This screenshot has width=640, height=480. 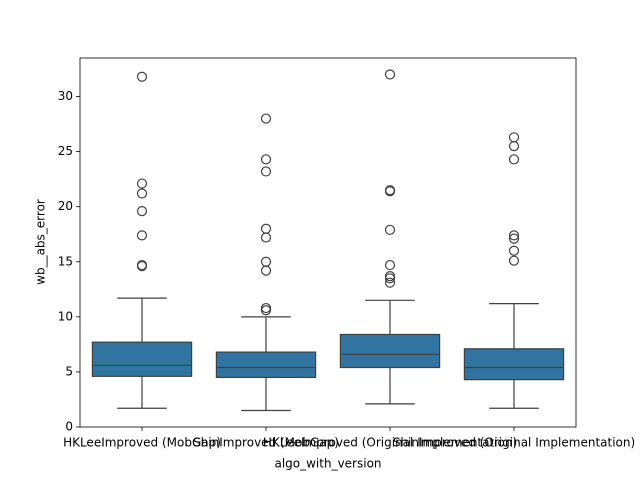 I want to click on x-tick-label: HKLeeImproved (MobGap), so click(x=142, y=443).